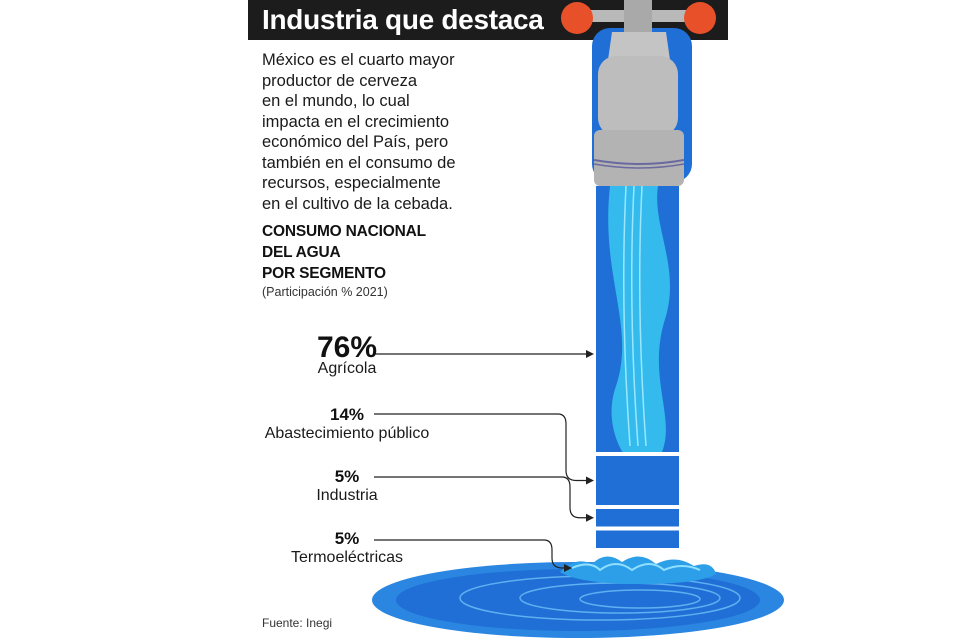 The width and height of the screenshot is (960, 640). What do you see at coordinates (356, 121) in the screenshot?
I see `intro-line: impacta en el crecimiento` at bounding box center [356, 121].